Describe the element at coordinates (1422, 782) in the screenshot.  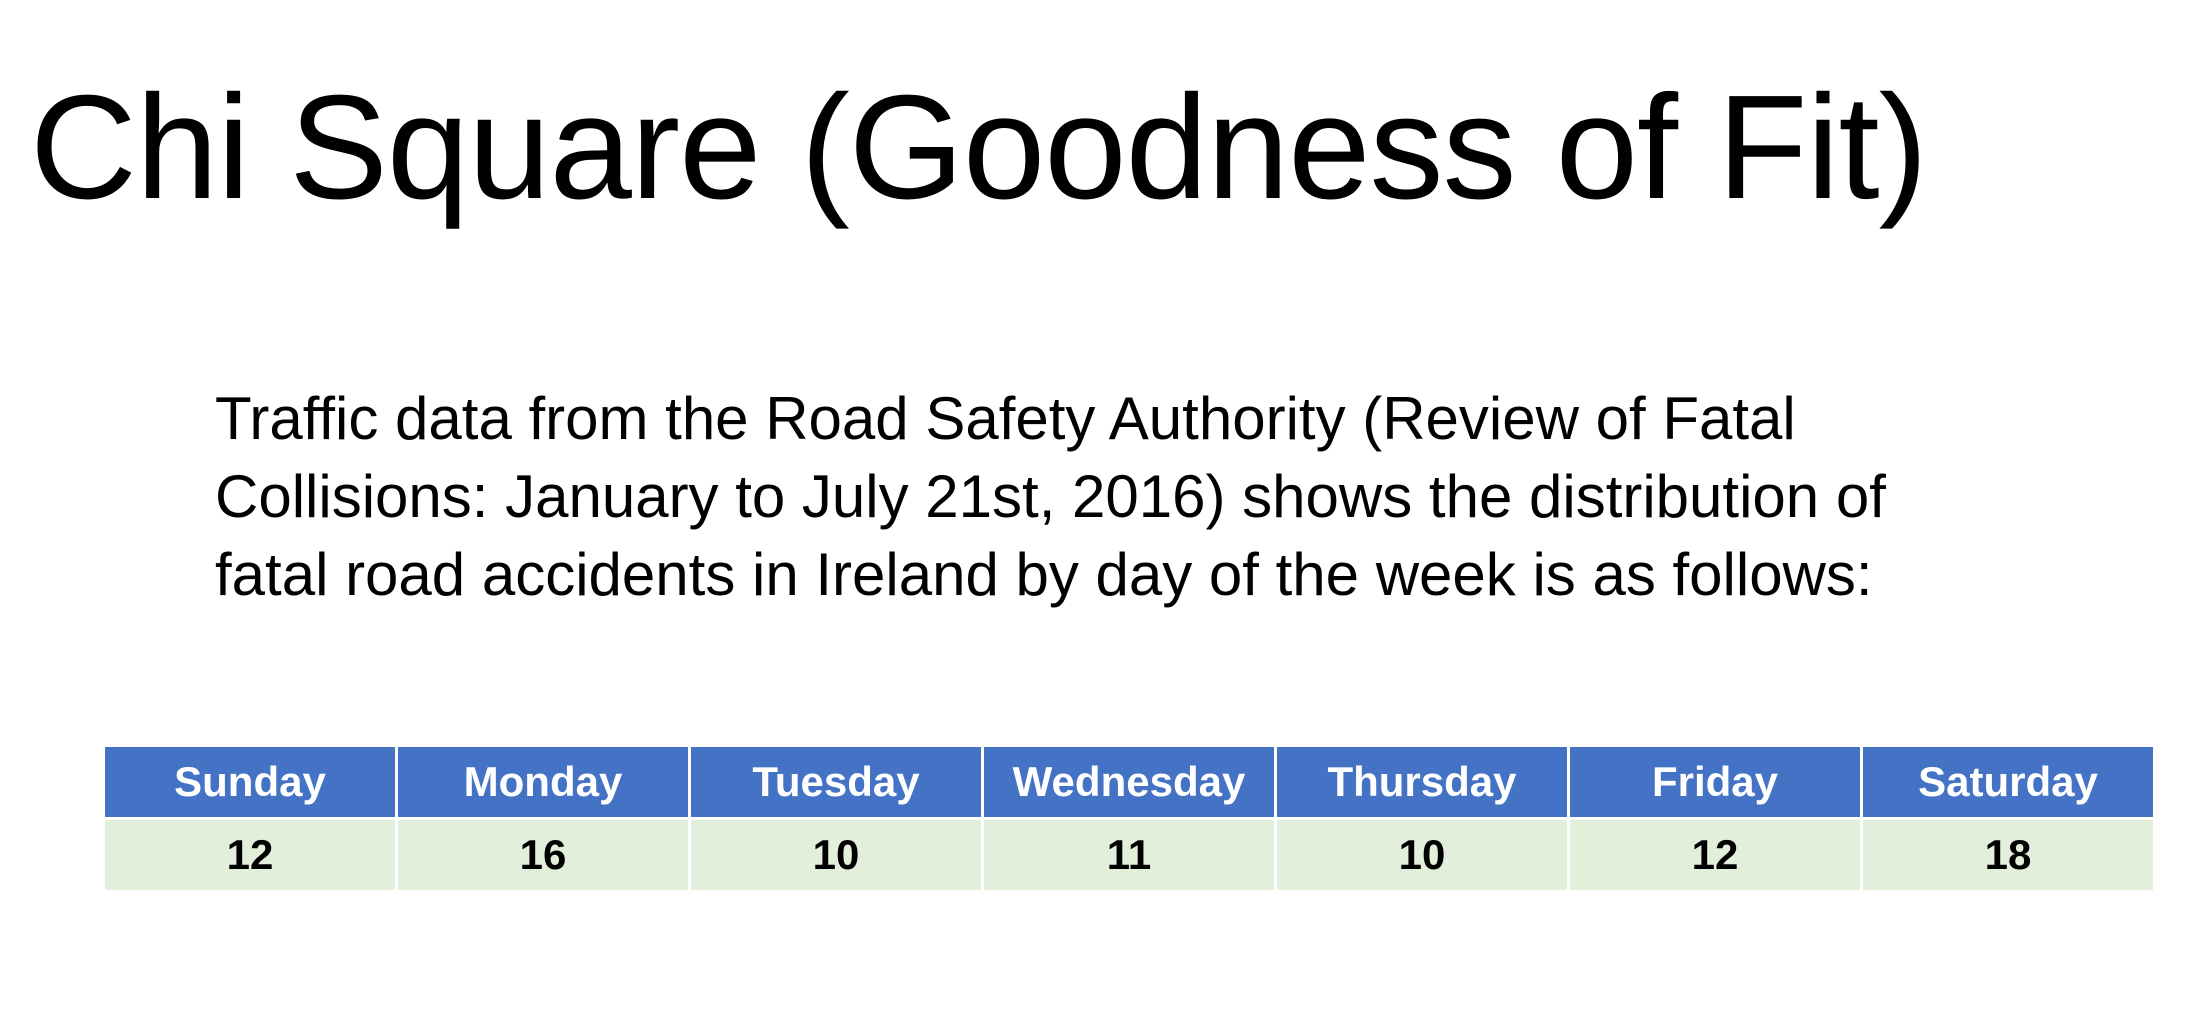
I see `header-thursday: Thursday` at that location.